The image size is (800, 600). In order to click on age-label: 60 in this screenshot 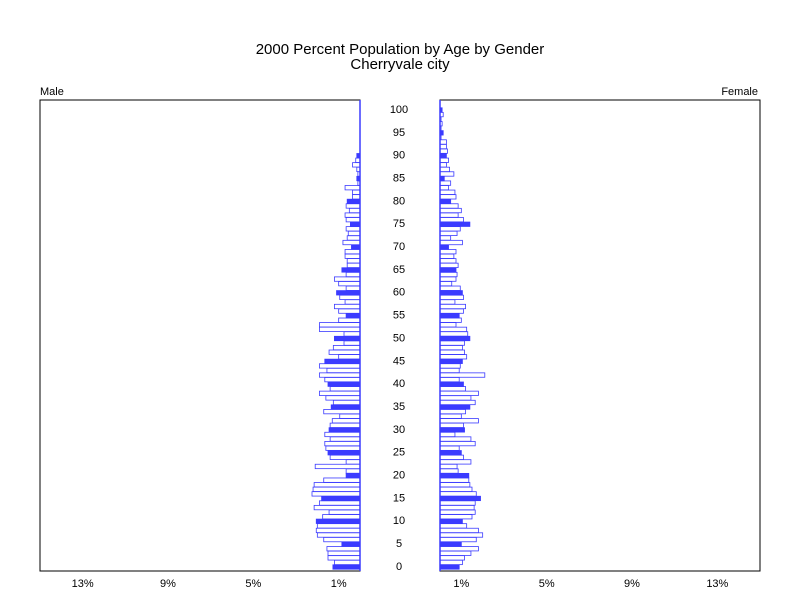, I will do `click(399, 293)`.